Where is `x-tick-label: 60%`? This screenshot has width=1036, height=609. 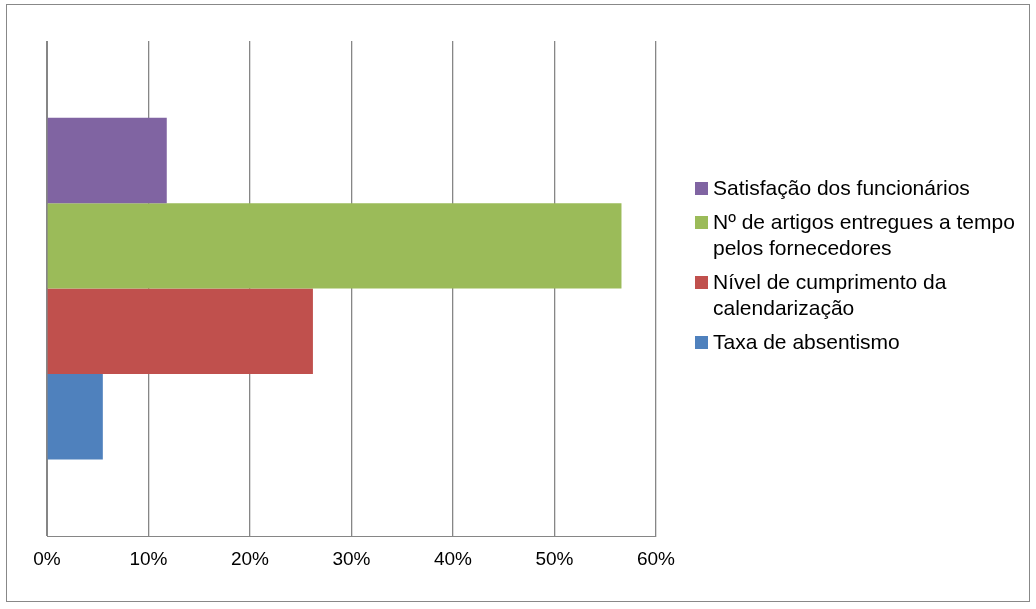
x-tick-label: 60% is located at coordinates (656, 558).